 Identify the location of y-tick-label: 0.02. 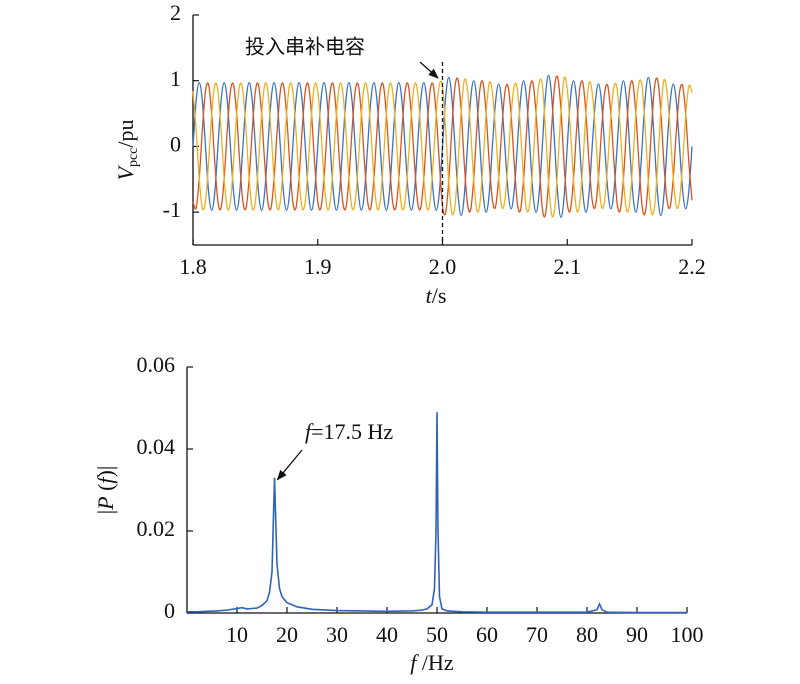
(156, 528).